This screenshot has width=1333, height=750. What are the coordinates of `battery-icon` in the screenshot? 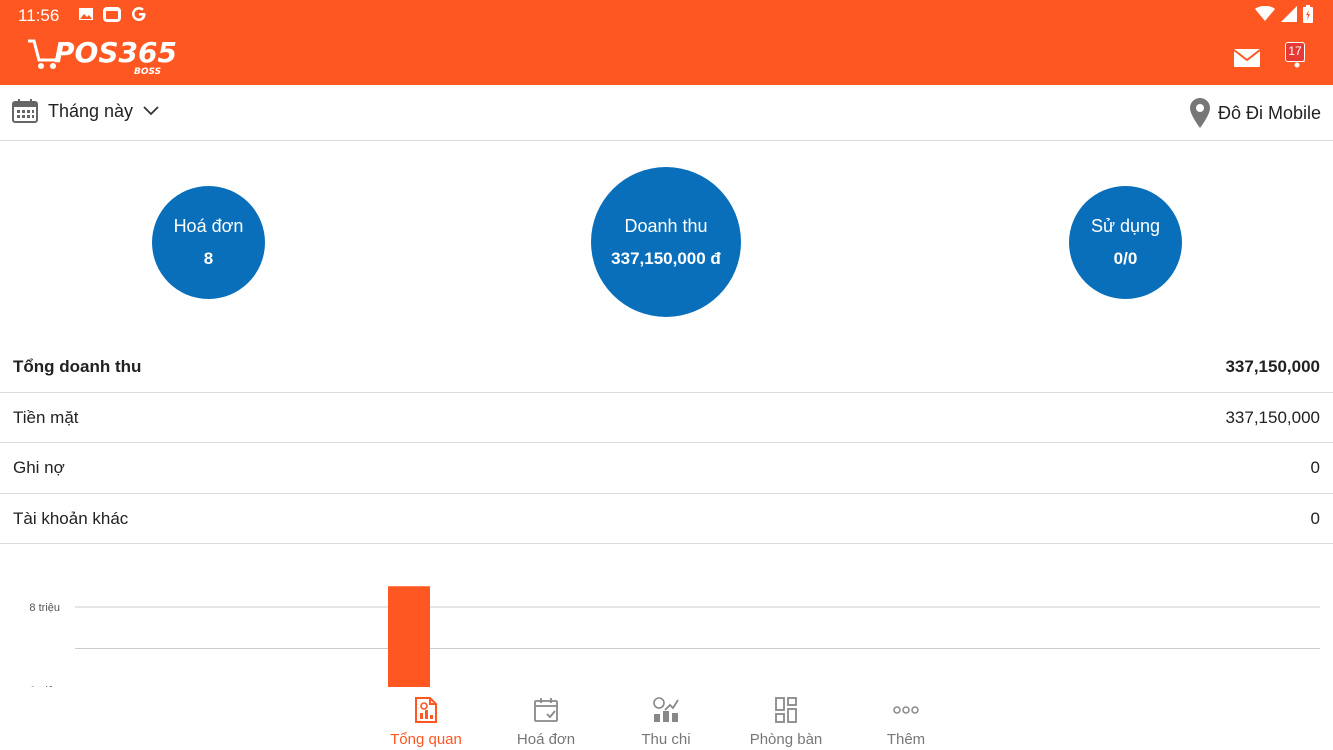 It's located at (1308, 14).